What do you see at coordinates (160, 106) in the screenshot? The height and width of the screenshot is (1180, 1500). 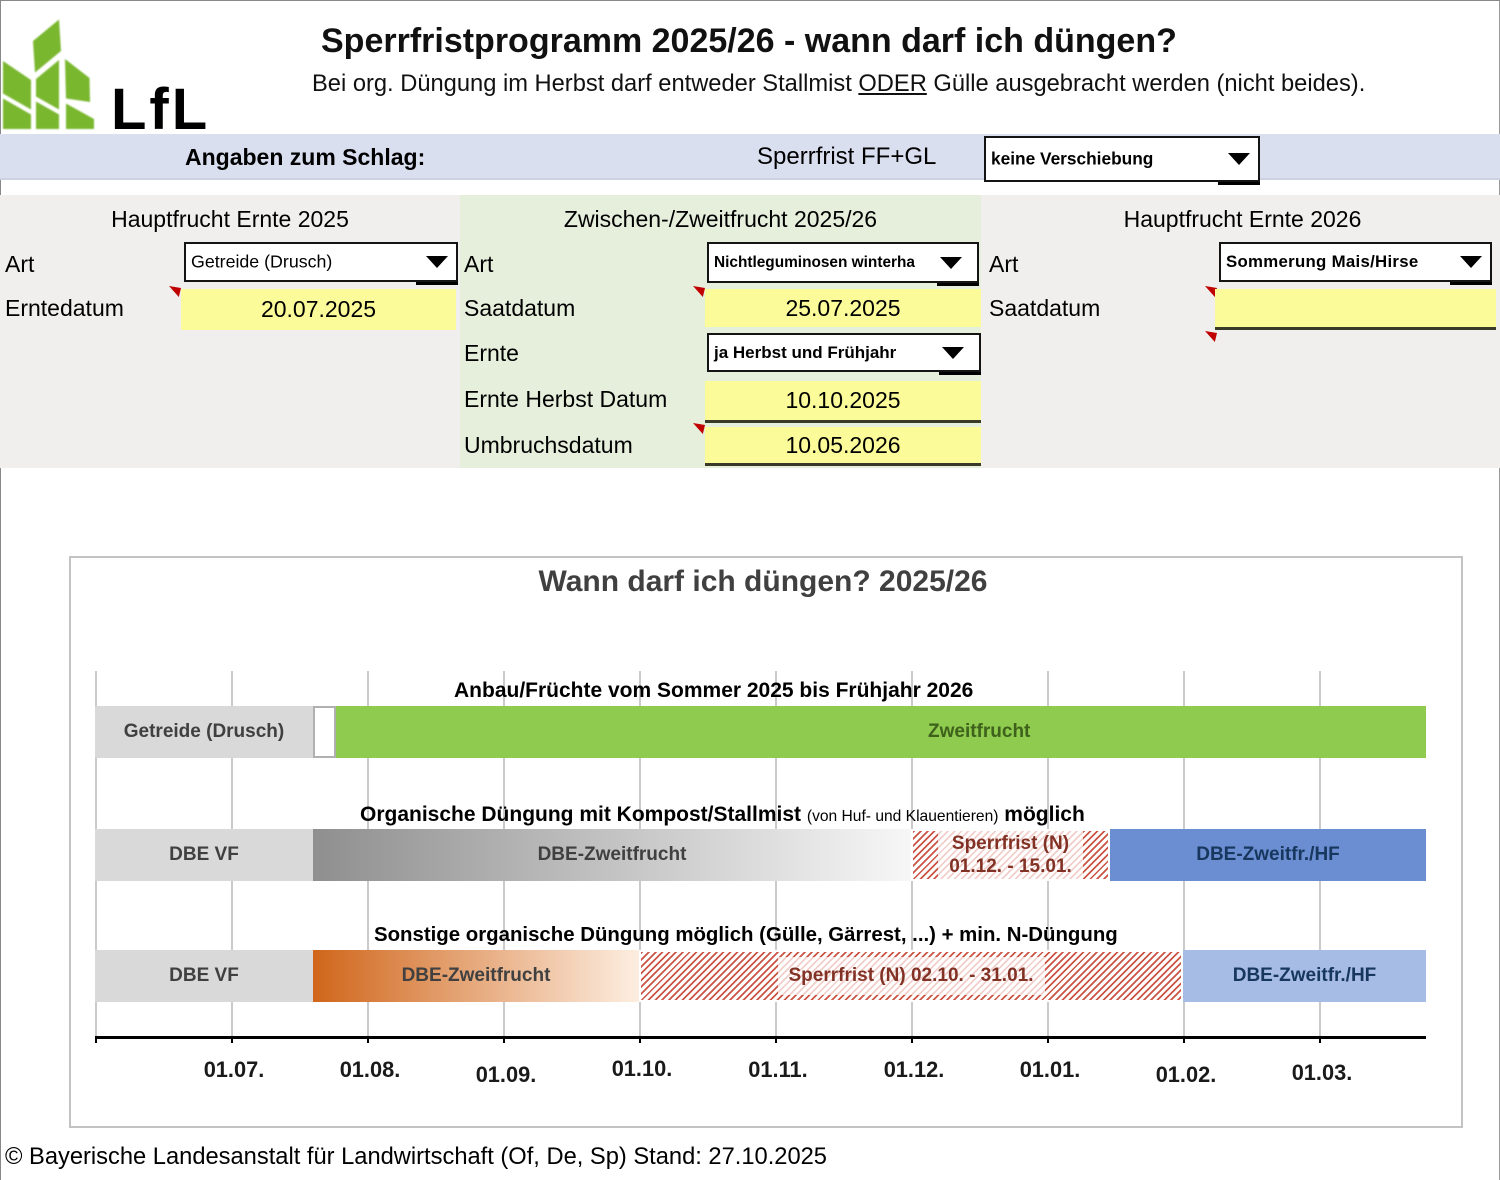 I see `svg-text: LfL` at bounding box center [160, 106].